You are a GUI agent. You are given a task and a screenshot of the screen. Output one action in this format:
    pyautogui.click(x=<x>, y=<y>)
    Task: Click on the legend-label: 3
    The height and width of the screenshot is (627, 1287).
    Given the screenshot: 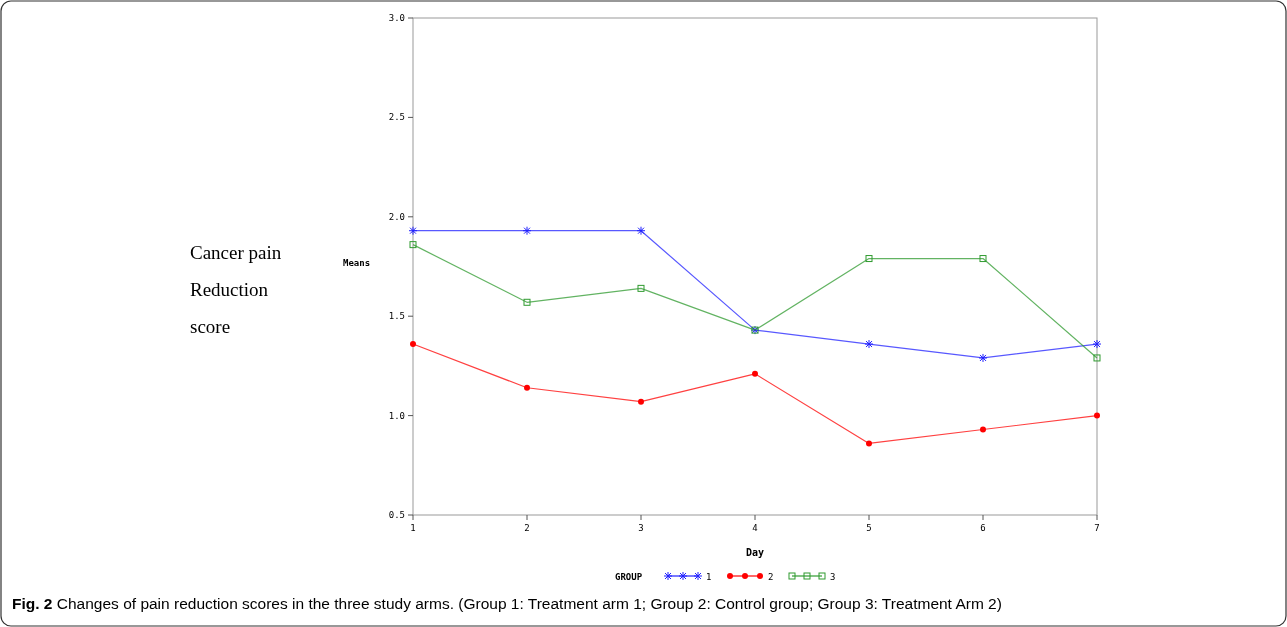 What is the action you would take?
    pyautogui.click(x=833, y=577)
    